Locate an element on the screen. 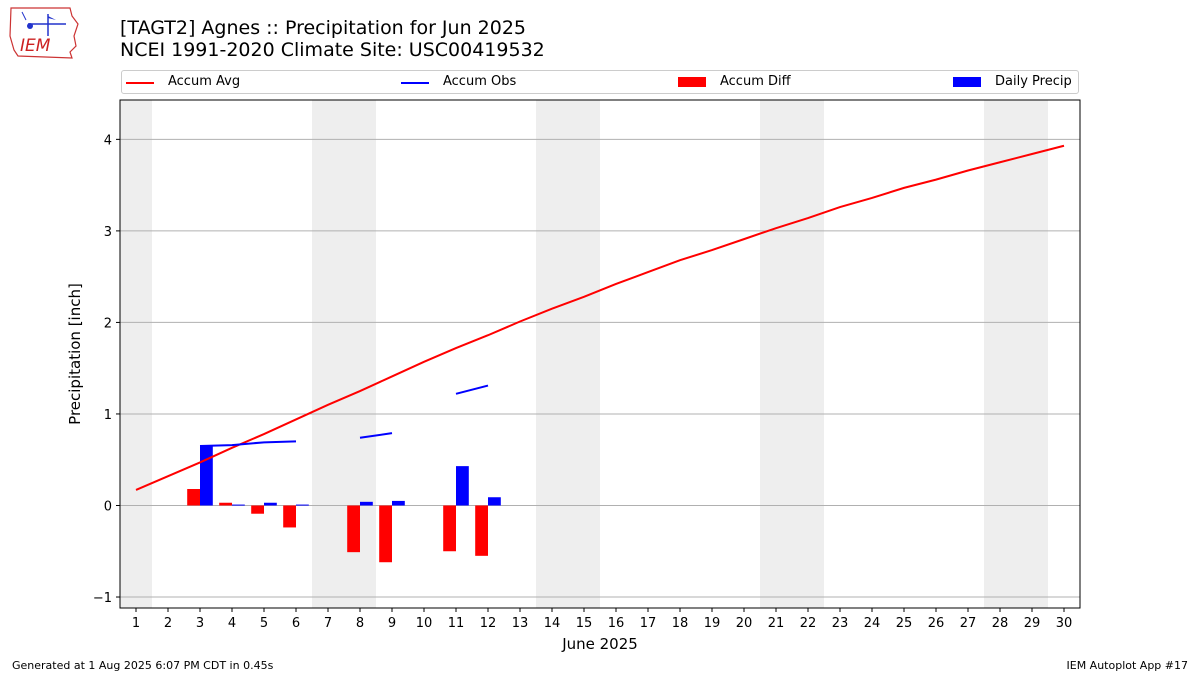 The image size is (1200, 675). x-tick-label: 4 is located at coordinates (232, 623).